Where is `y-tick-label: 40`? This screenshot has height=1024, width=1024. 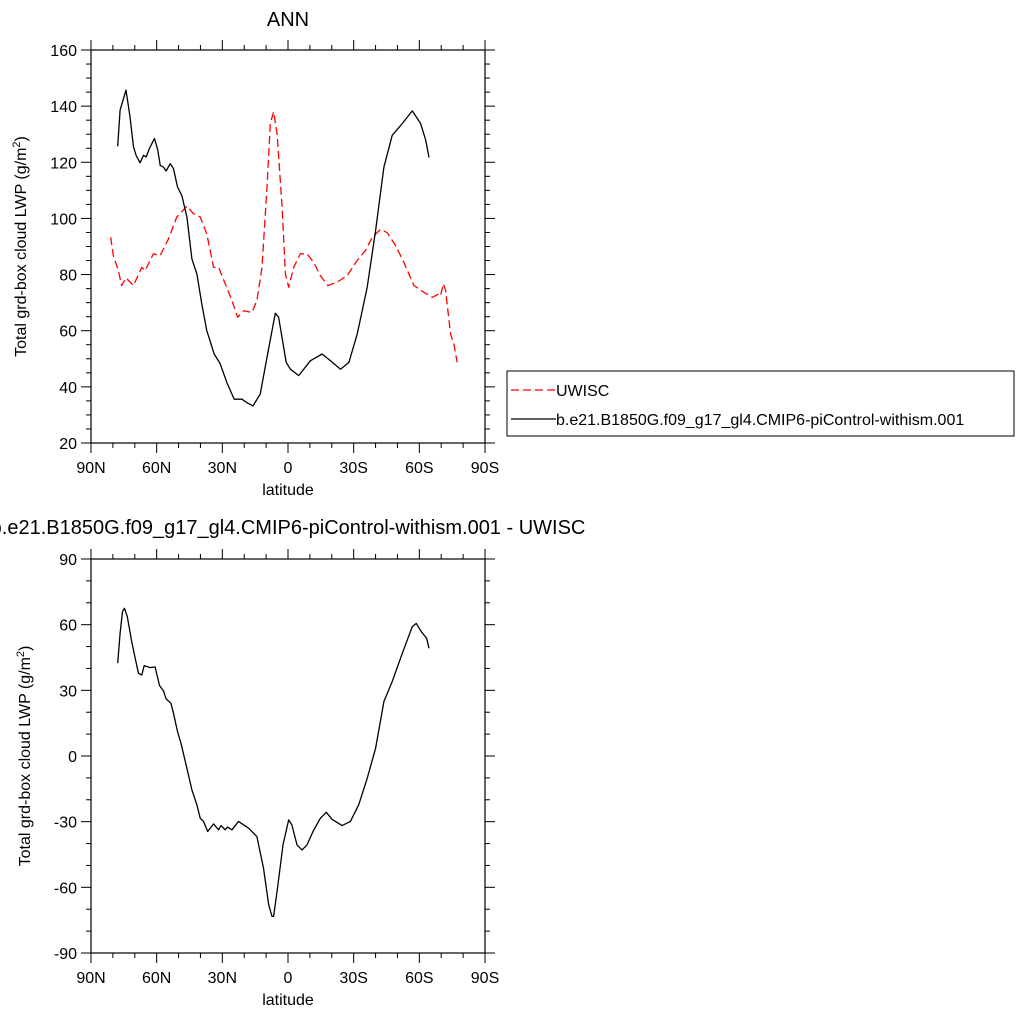 y-tick-label: 40 is located at coordinates (68, 388).